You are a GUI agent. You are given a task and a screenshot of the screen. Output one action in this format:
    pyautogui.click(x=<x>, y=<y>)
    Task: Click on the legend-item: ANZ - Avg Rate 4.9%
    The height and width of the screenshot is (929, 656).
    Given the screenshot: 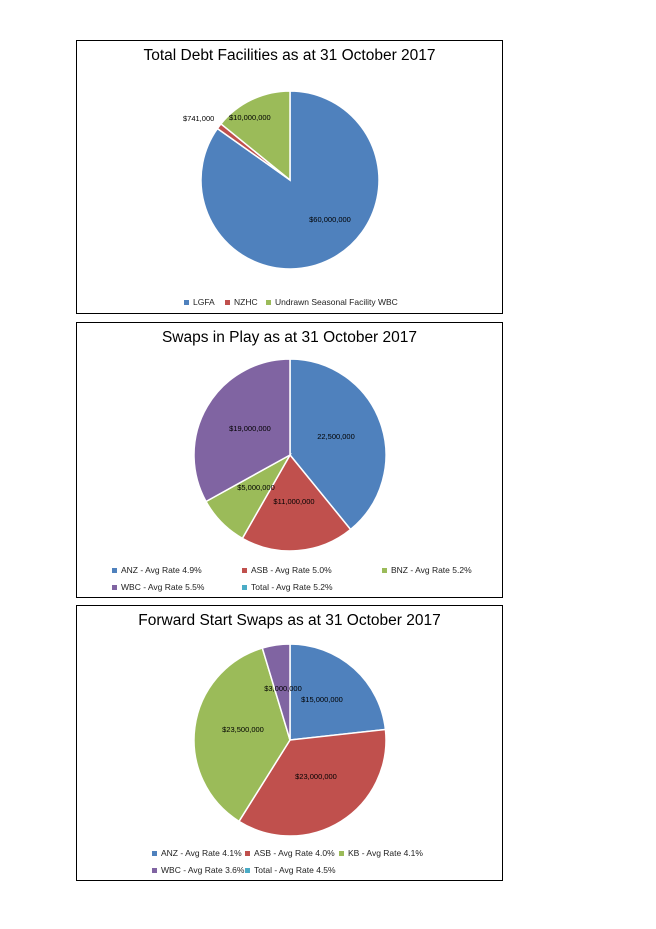 What is the action you would take?
    pyautogui.click(x=157, y=570)
    